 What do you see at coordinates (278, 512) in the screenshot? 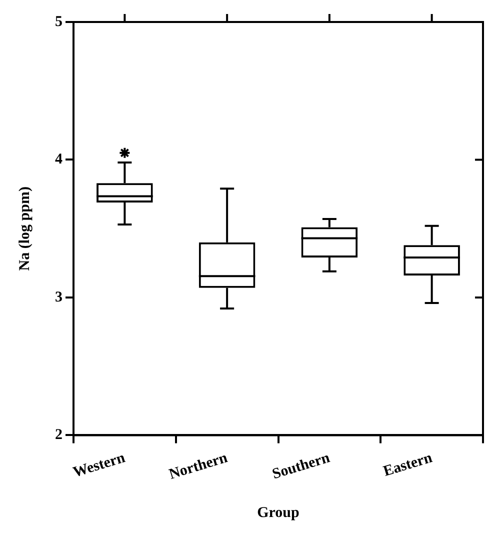
I see `x-axis-title: Group` at bounding box center [278, 512].